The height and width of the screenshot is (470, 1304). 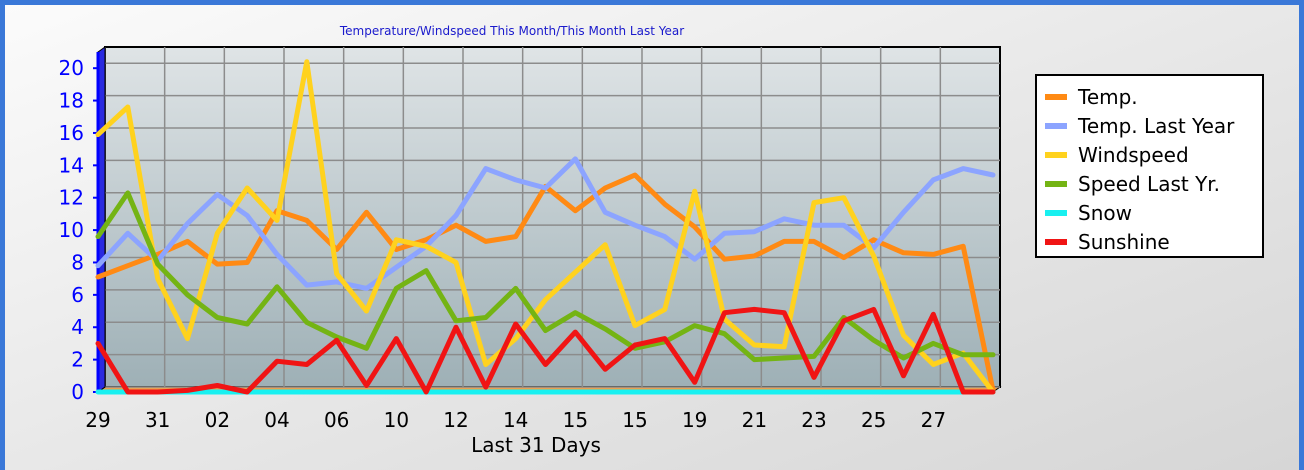 What do you see at coordinates (77, 360) in the screenshot?
I see `y-tick-label: 2` at bounding box center [77, 360].